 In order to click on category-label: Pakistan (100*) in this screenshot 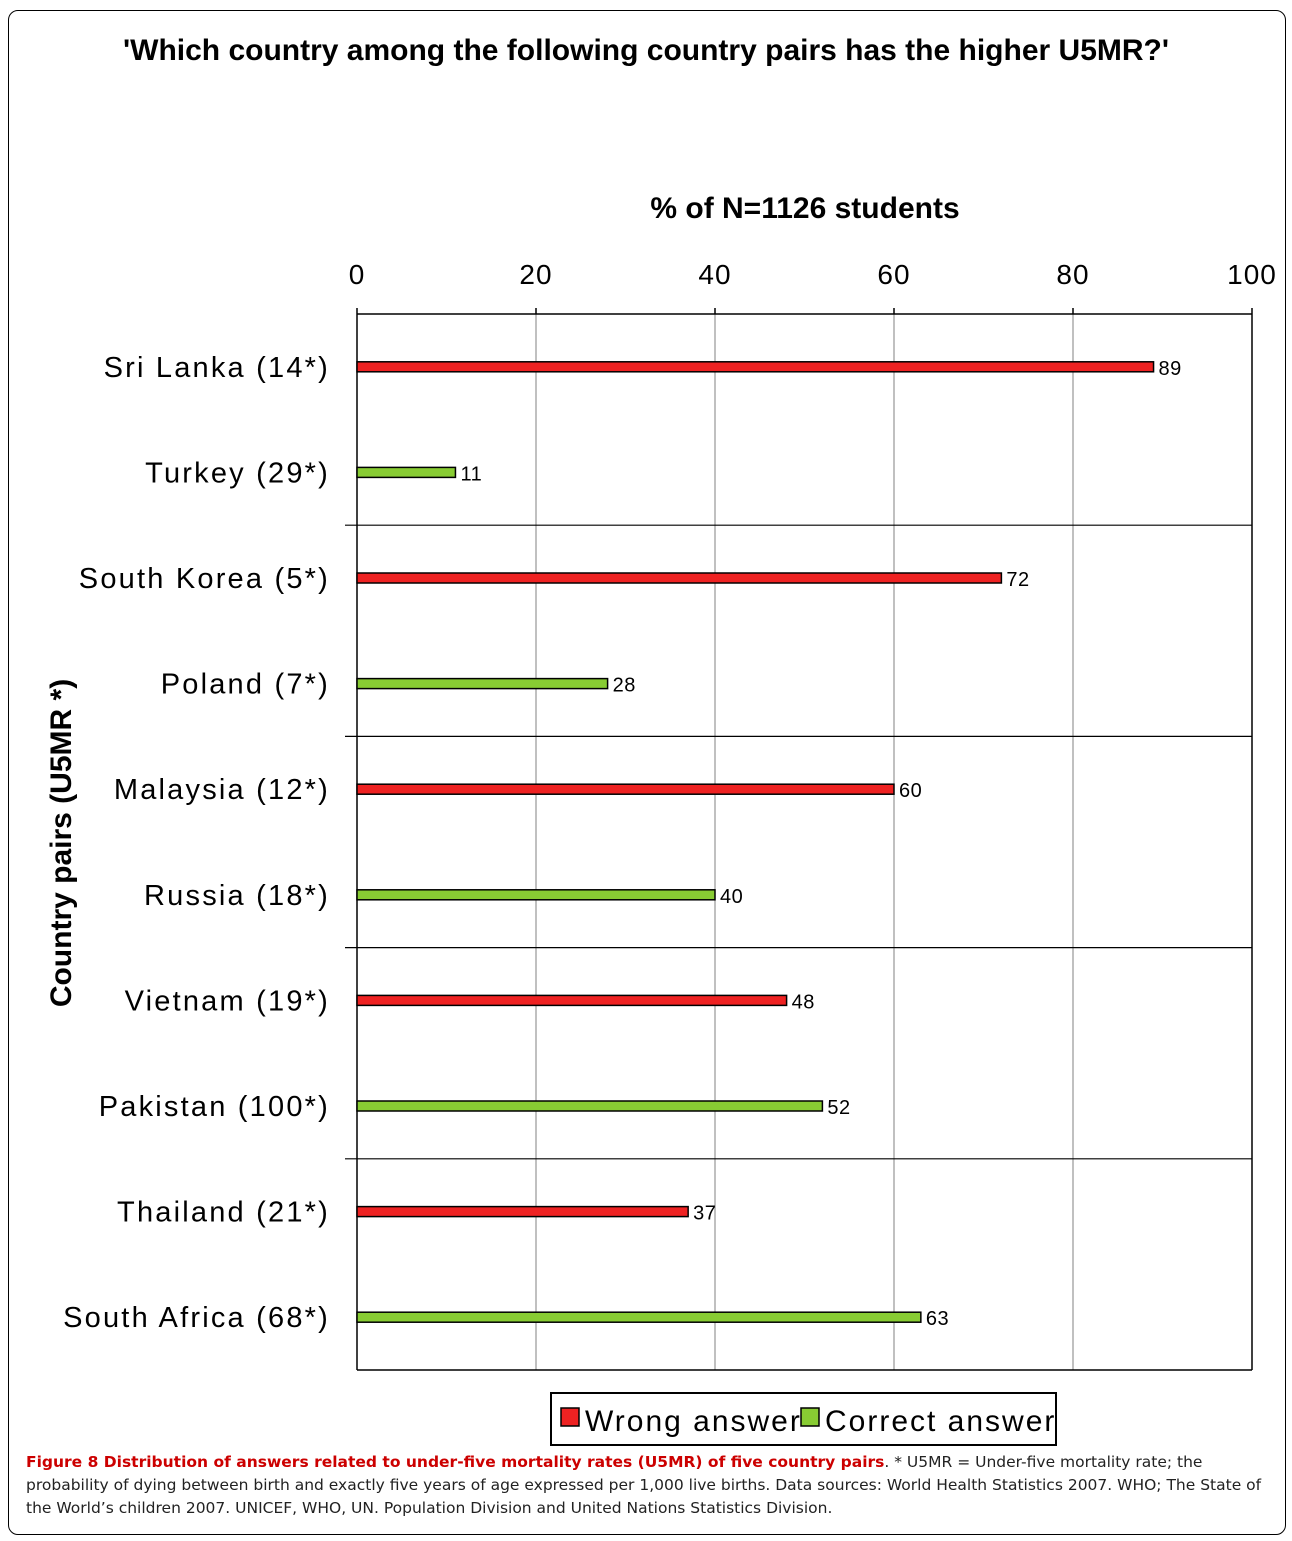, I will do `click(214, 1107)`.